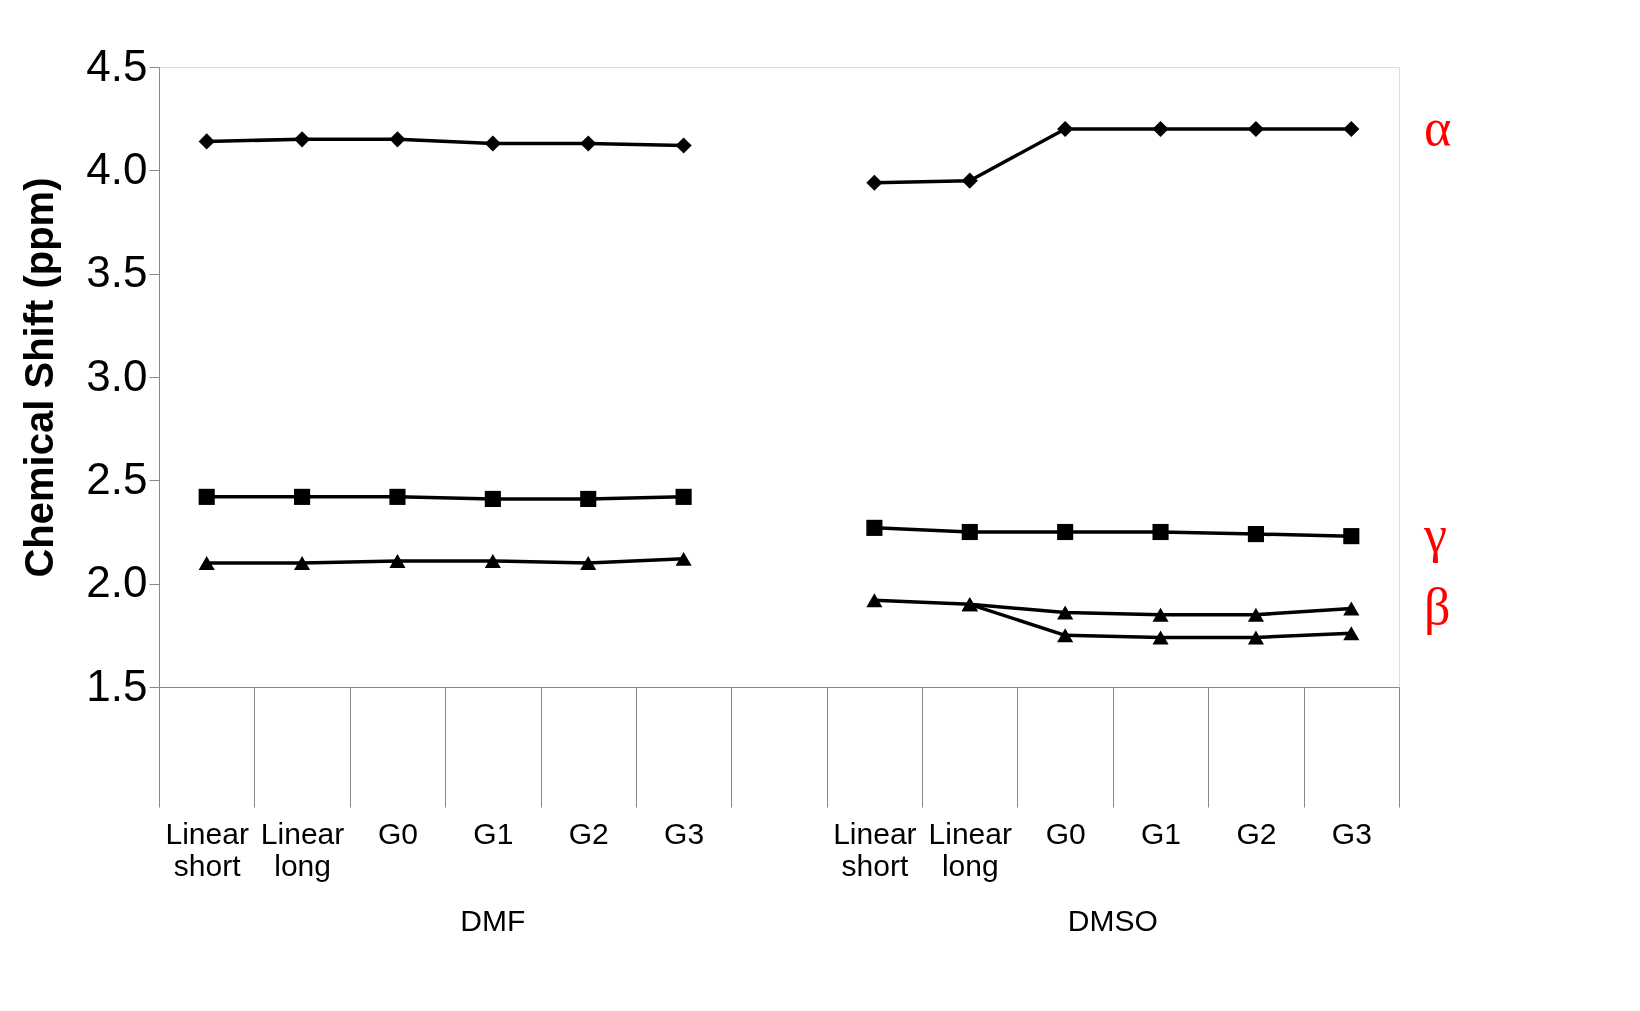 The image size is (1640, 1011). What do you see at coordinates (493, 920) in the screenshot?
I see `text: DMF` at bounding box center [493, 920].